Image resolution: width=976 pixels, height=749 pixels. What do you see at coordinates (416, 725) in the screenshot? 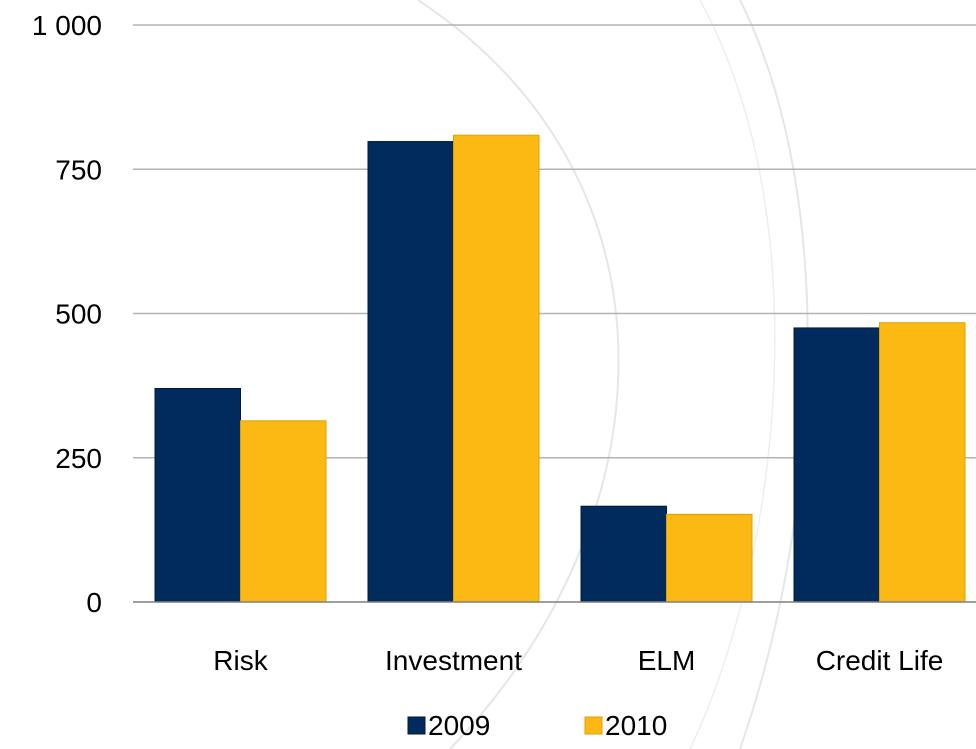
I see `legend-swatch-2009` at bounding box center [416, 725].